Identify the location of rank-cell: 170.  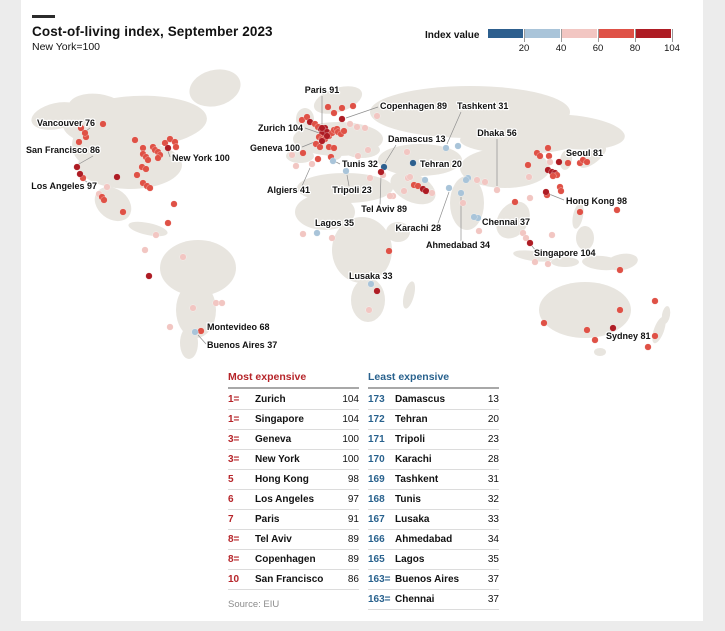
(376, 459).